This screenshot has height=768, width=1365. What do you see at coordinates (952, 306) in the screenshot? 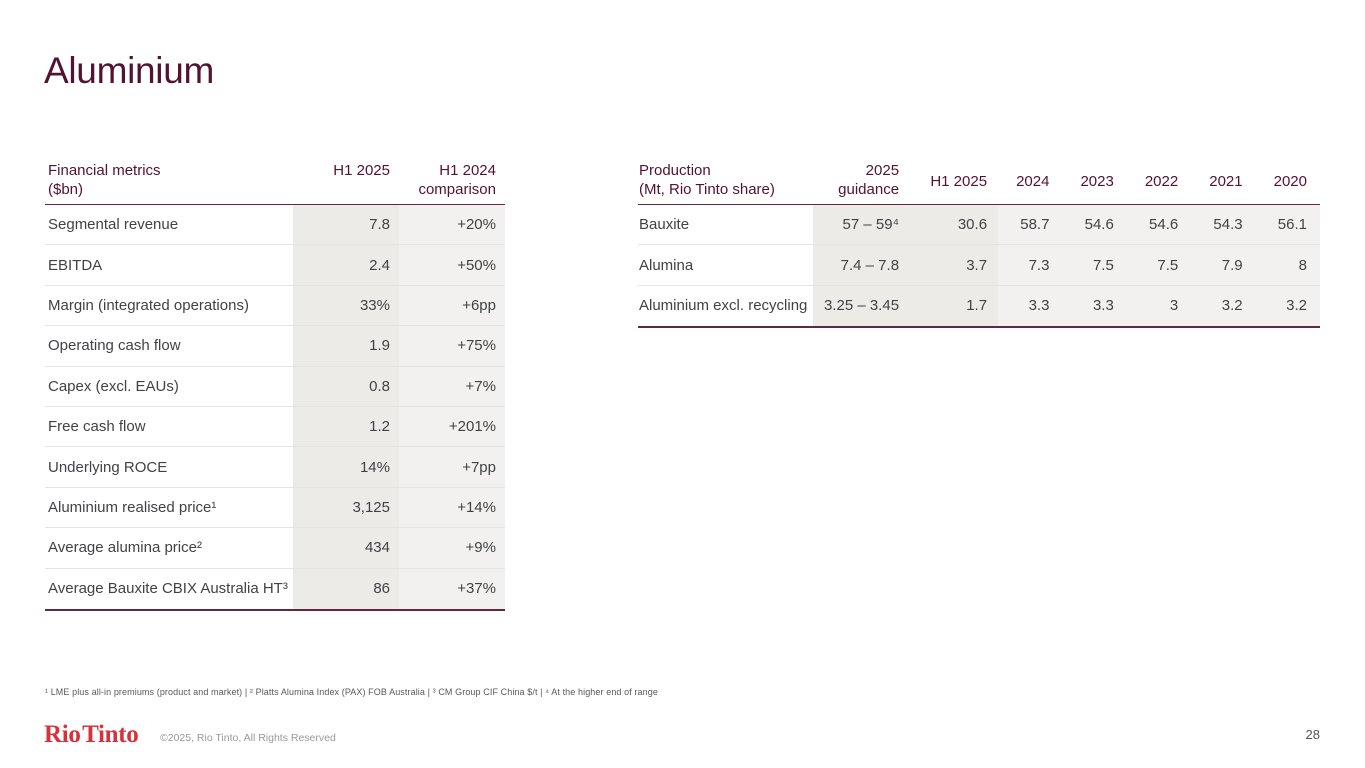
I see `h1-2025-value: 1.7` at bounding box center [952, 306].